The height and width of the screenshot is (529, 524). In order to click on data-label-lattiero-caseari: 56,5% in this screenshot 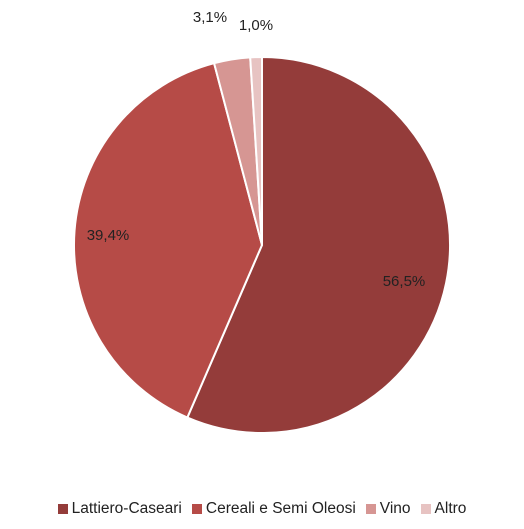, I will do `click(404, 281)`.